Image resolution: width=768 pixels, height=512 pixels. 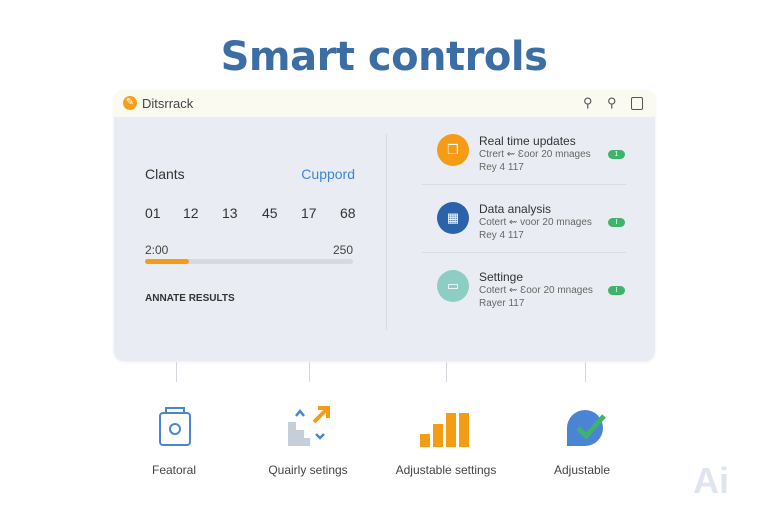 What do you see at coordinates (328, 174) in the screenshot?
I see `section-link: Cuppord` at bounding box center [328, 174].